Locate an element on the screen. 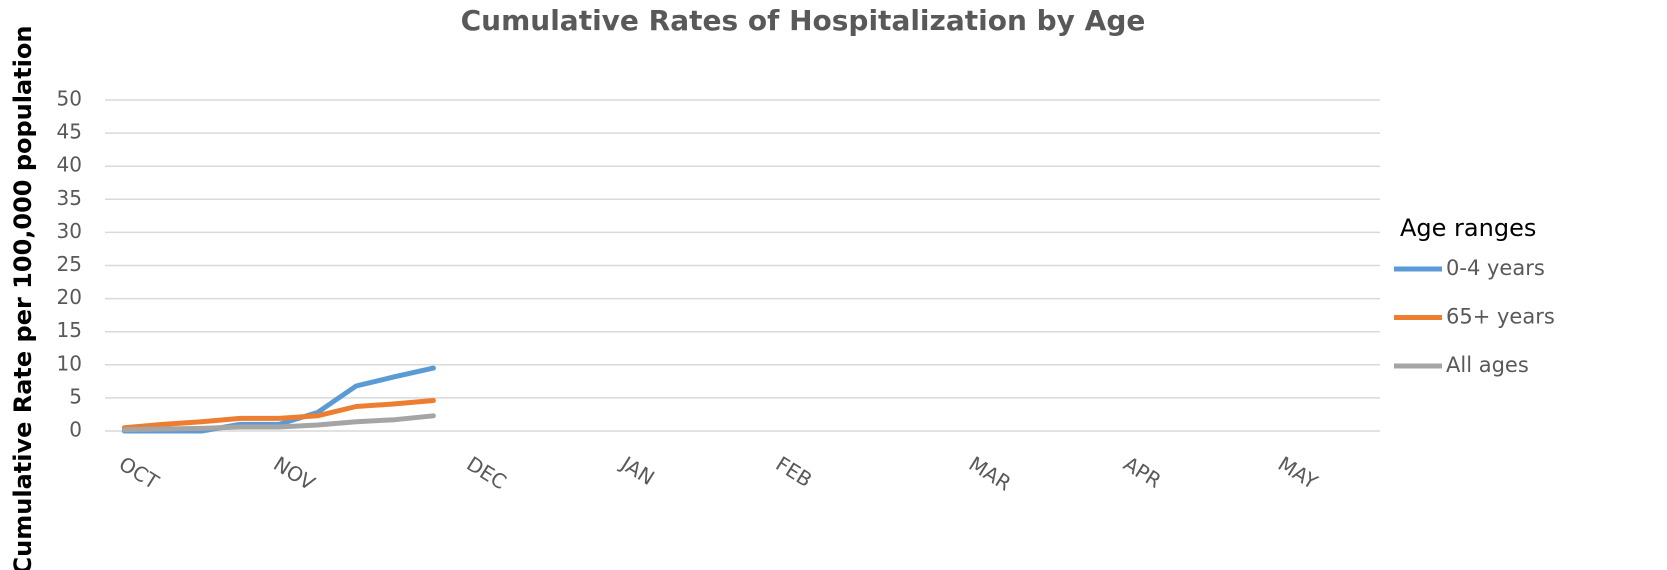  y-tick-label: 50 is located at coordinates (69, 99).